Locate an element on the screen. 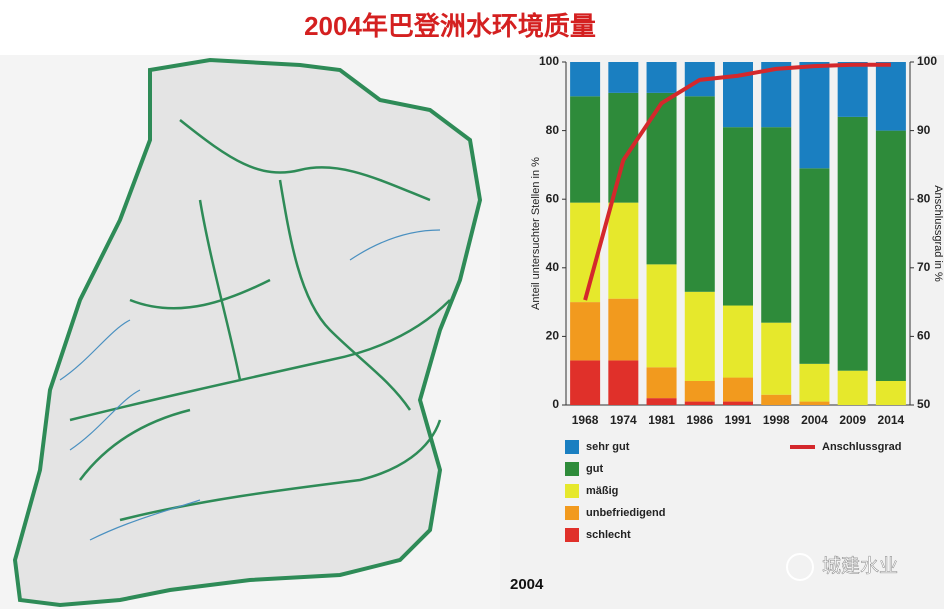  watermark: 城建水业 is located at coordinates (860, 566).